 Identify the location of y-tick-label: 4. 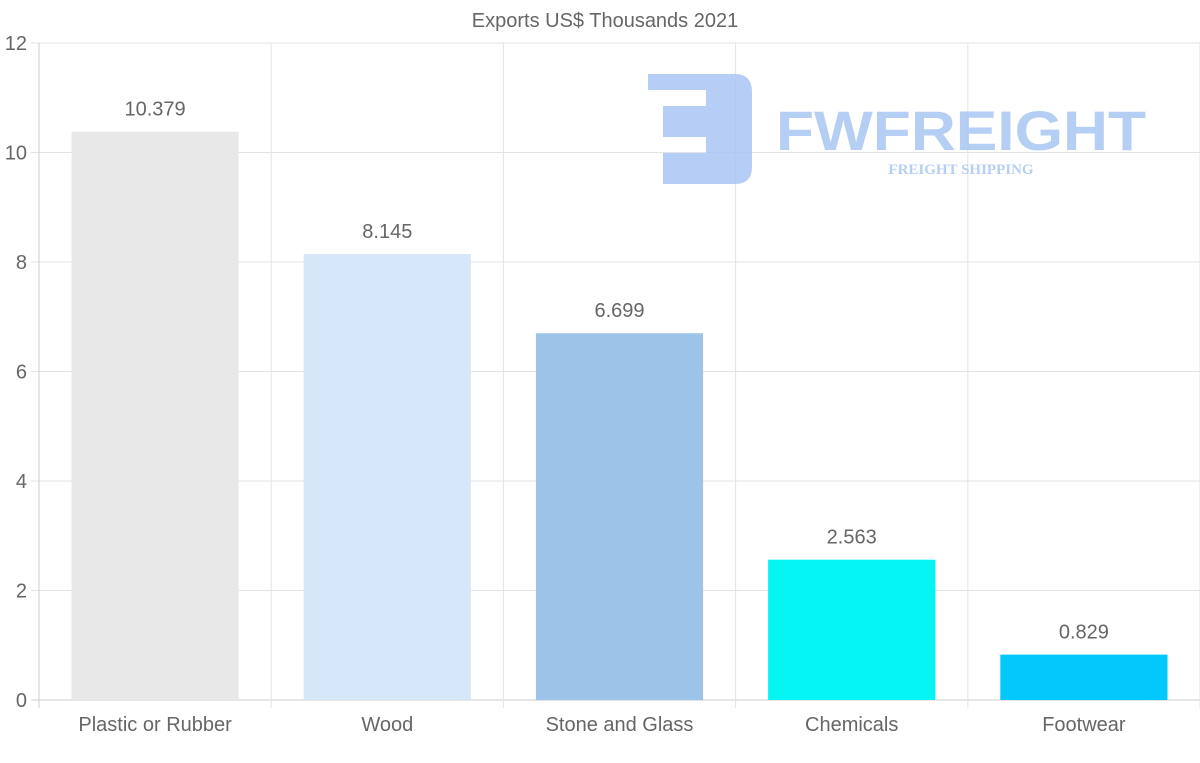
(21, 482).